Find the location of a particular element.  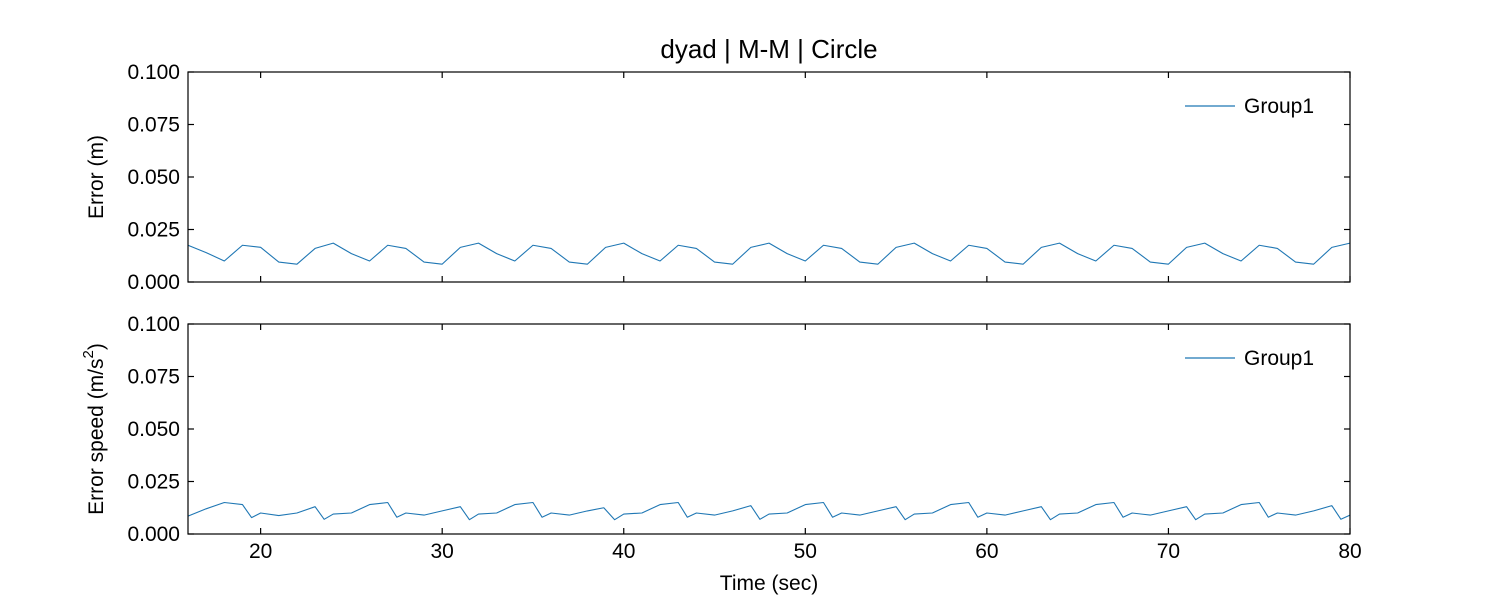

x-axis-label: Time (sec) is located at coordinates (769, 583).